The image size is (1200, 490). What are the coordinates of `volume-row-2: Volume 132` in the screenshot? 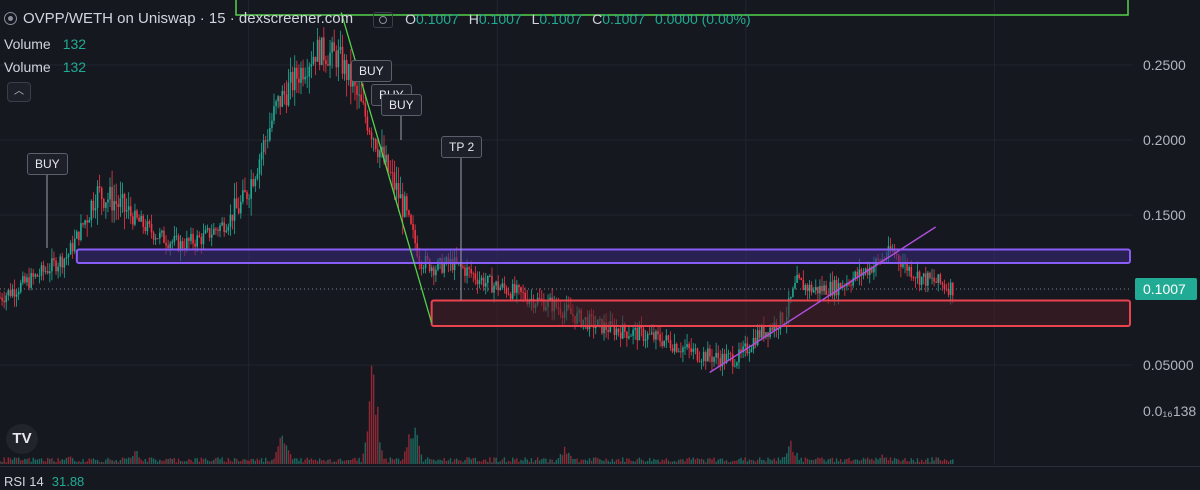 It's located at (45, 67).